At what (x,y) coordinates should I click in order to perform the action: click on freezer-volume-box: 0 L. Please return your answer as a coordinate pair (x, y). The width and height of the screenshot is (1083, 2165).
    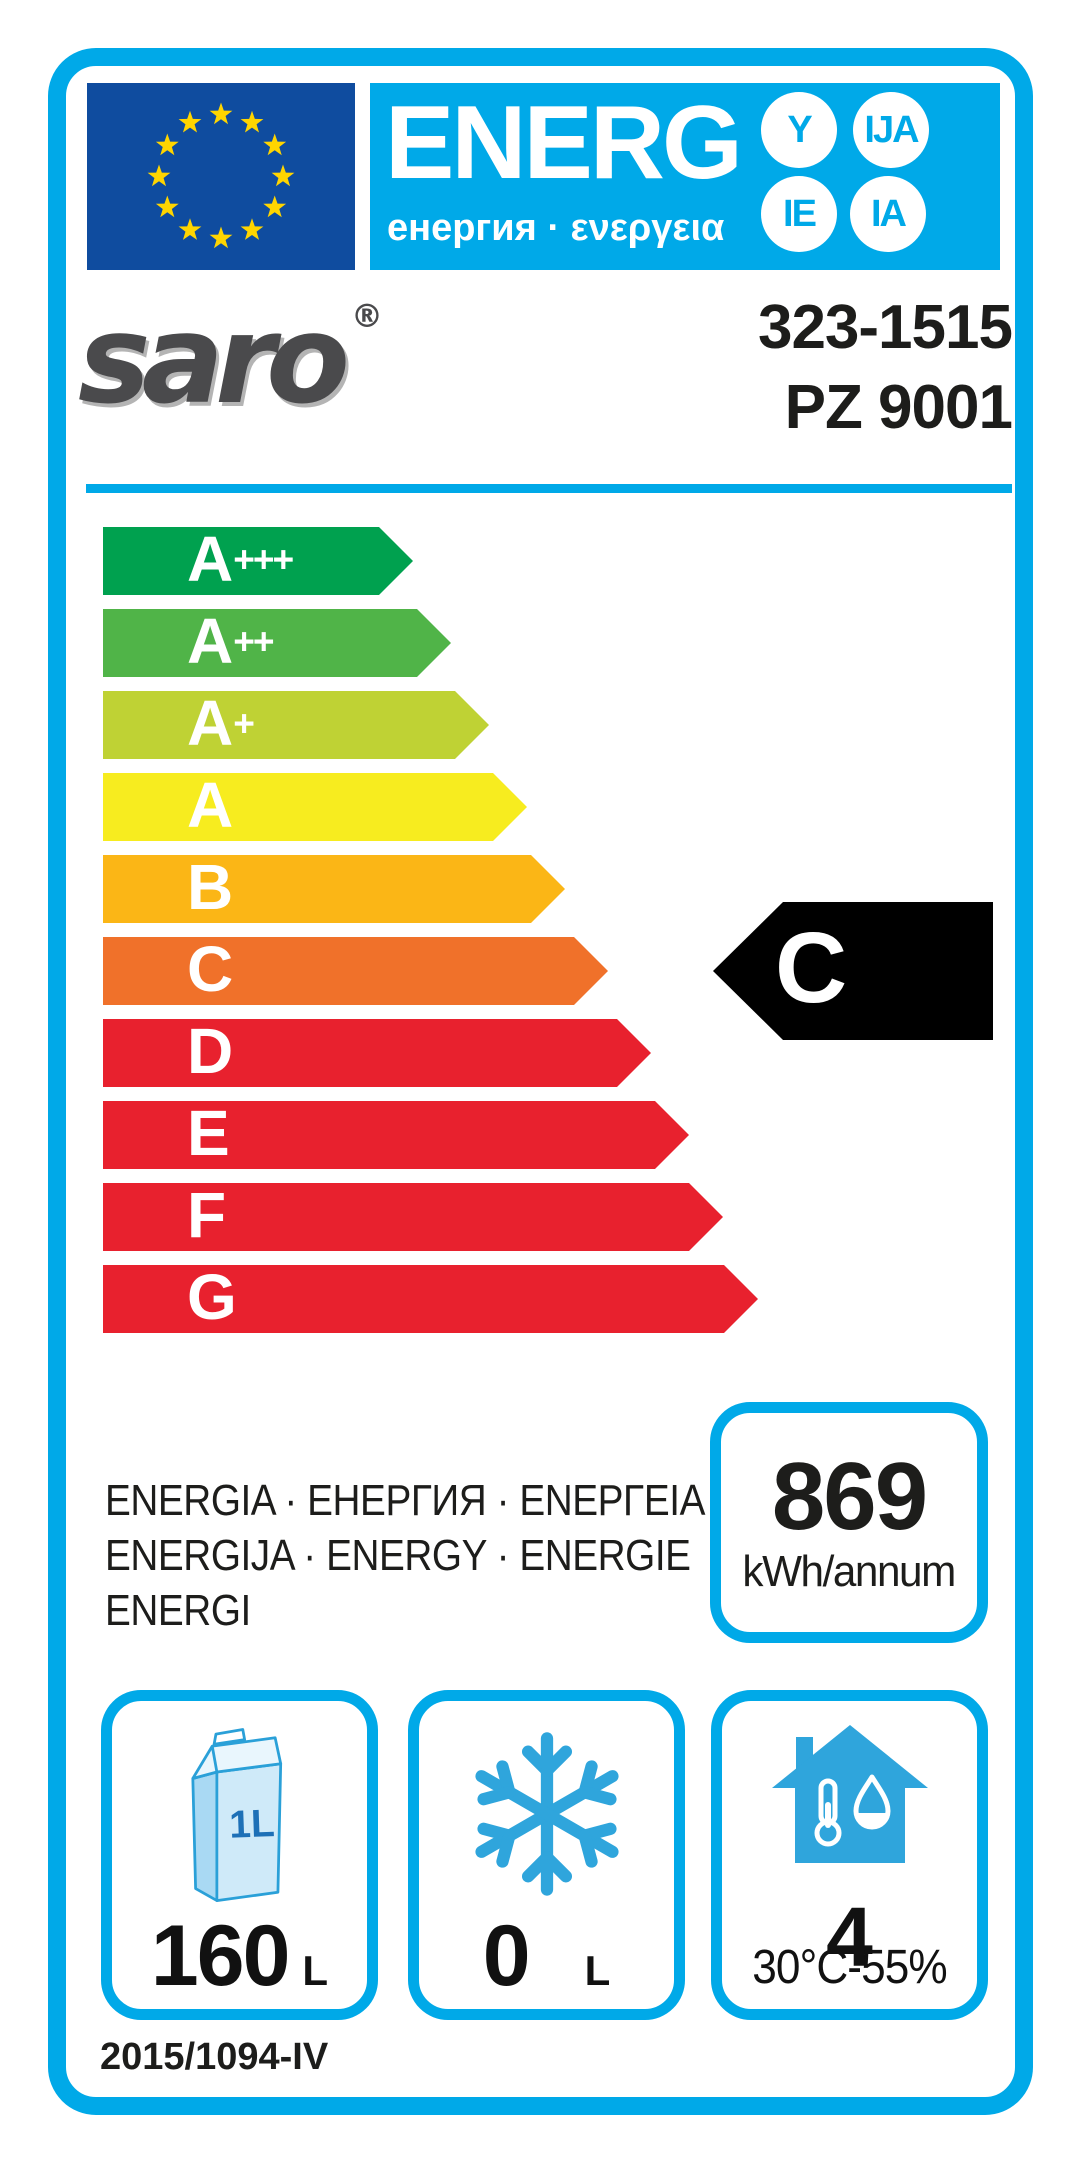
    Looking at the image, I should click on (546, 1855).